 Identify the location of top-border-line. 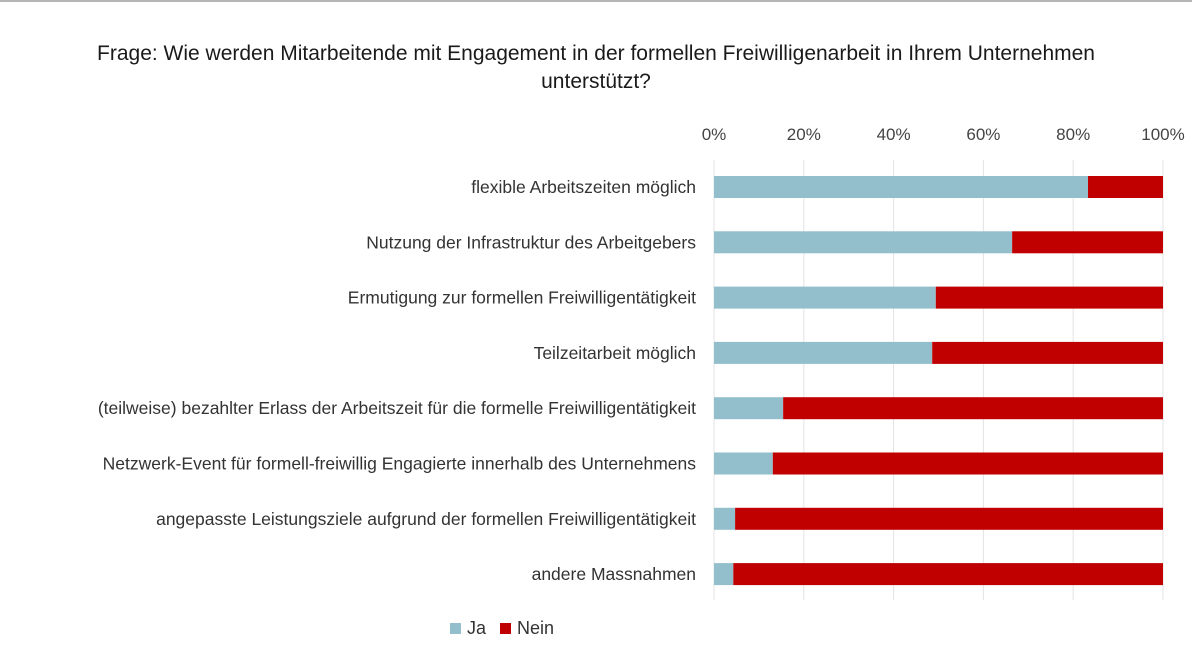
(596, 1).